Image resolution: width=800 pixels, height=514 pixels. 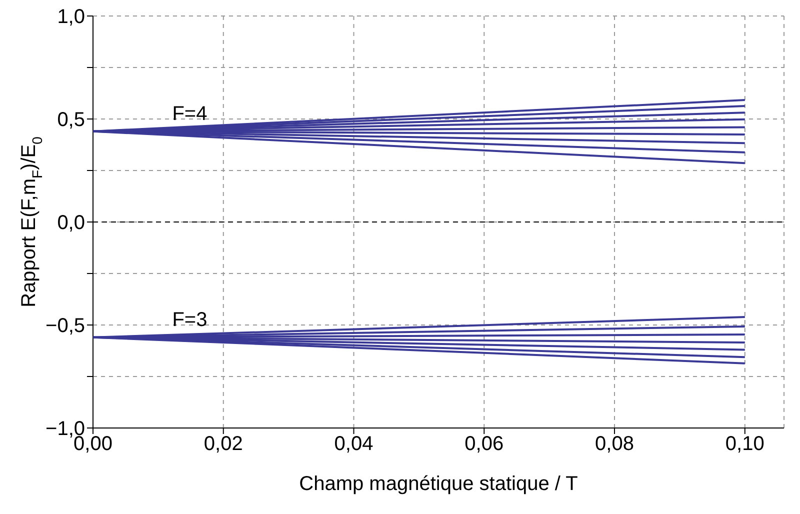 I want to click on x-axis-title: Champ magnétique statique / T, so click(x=438, y=484).